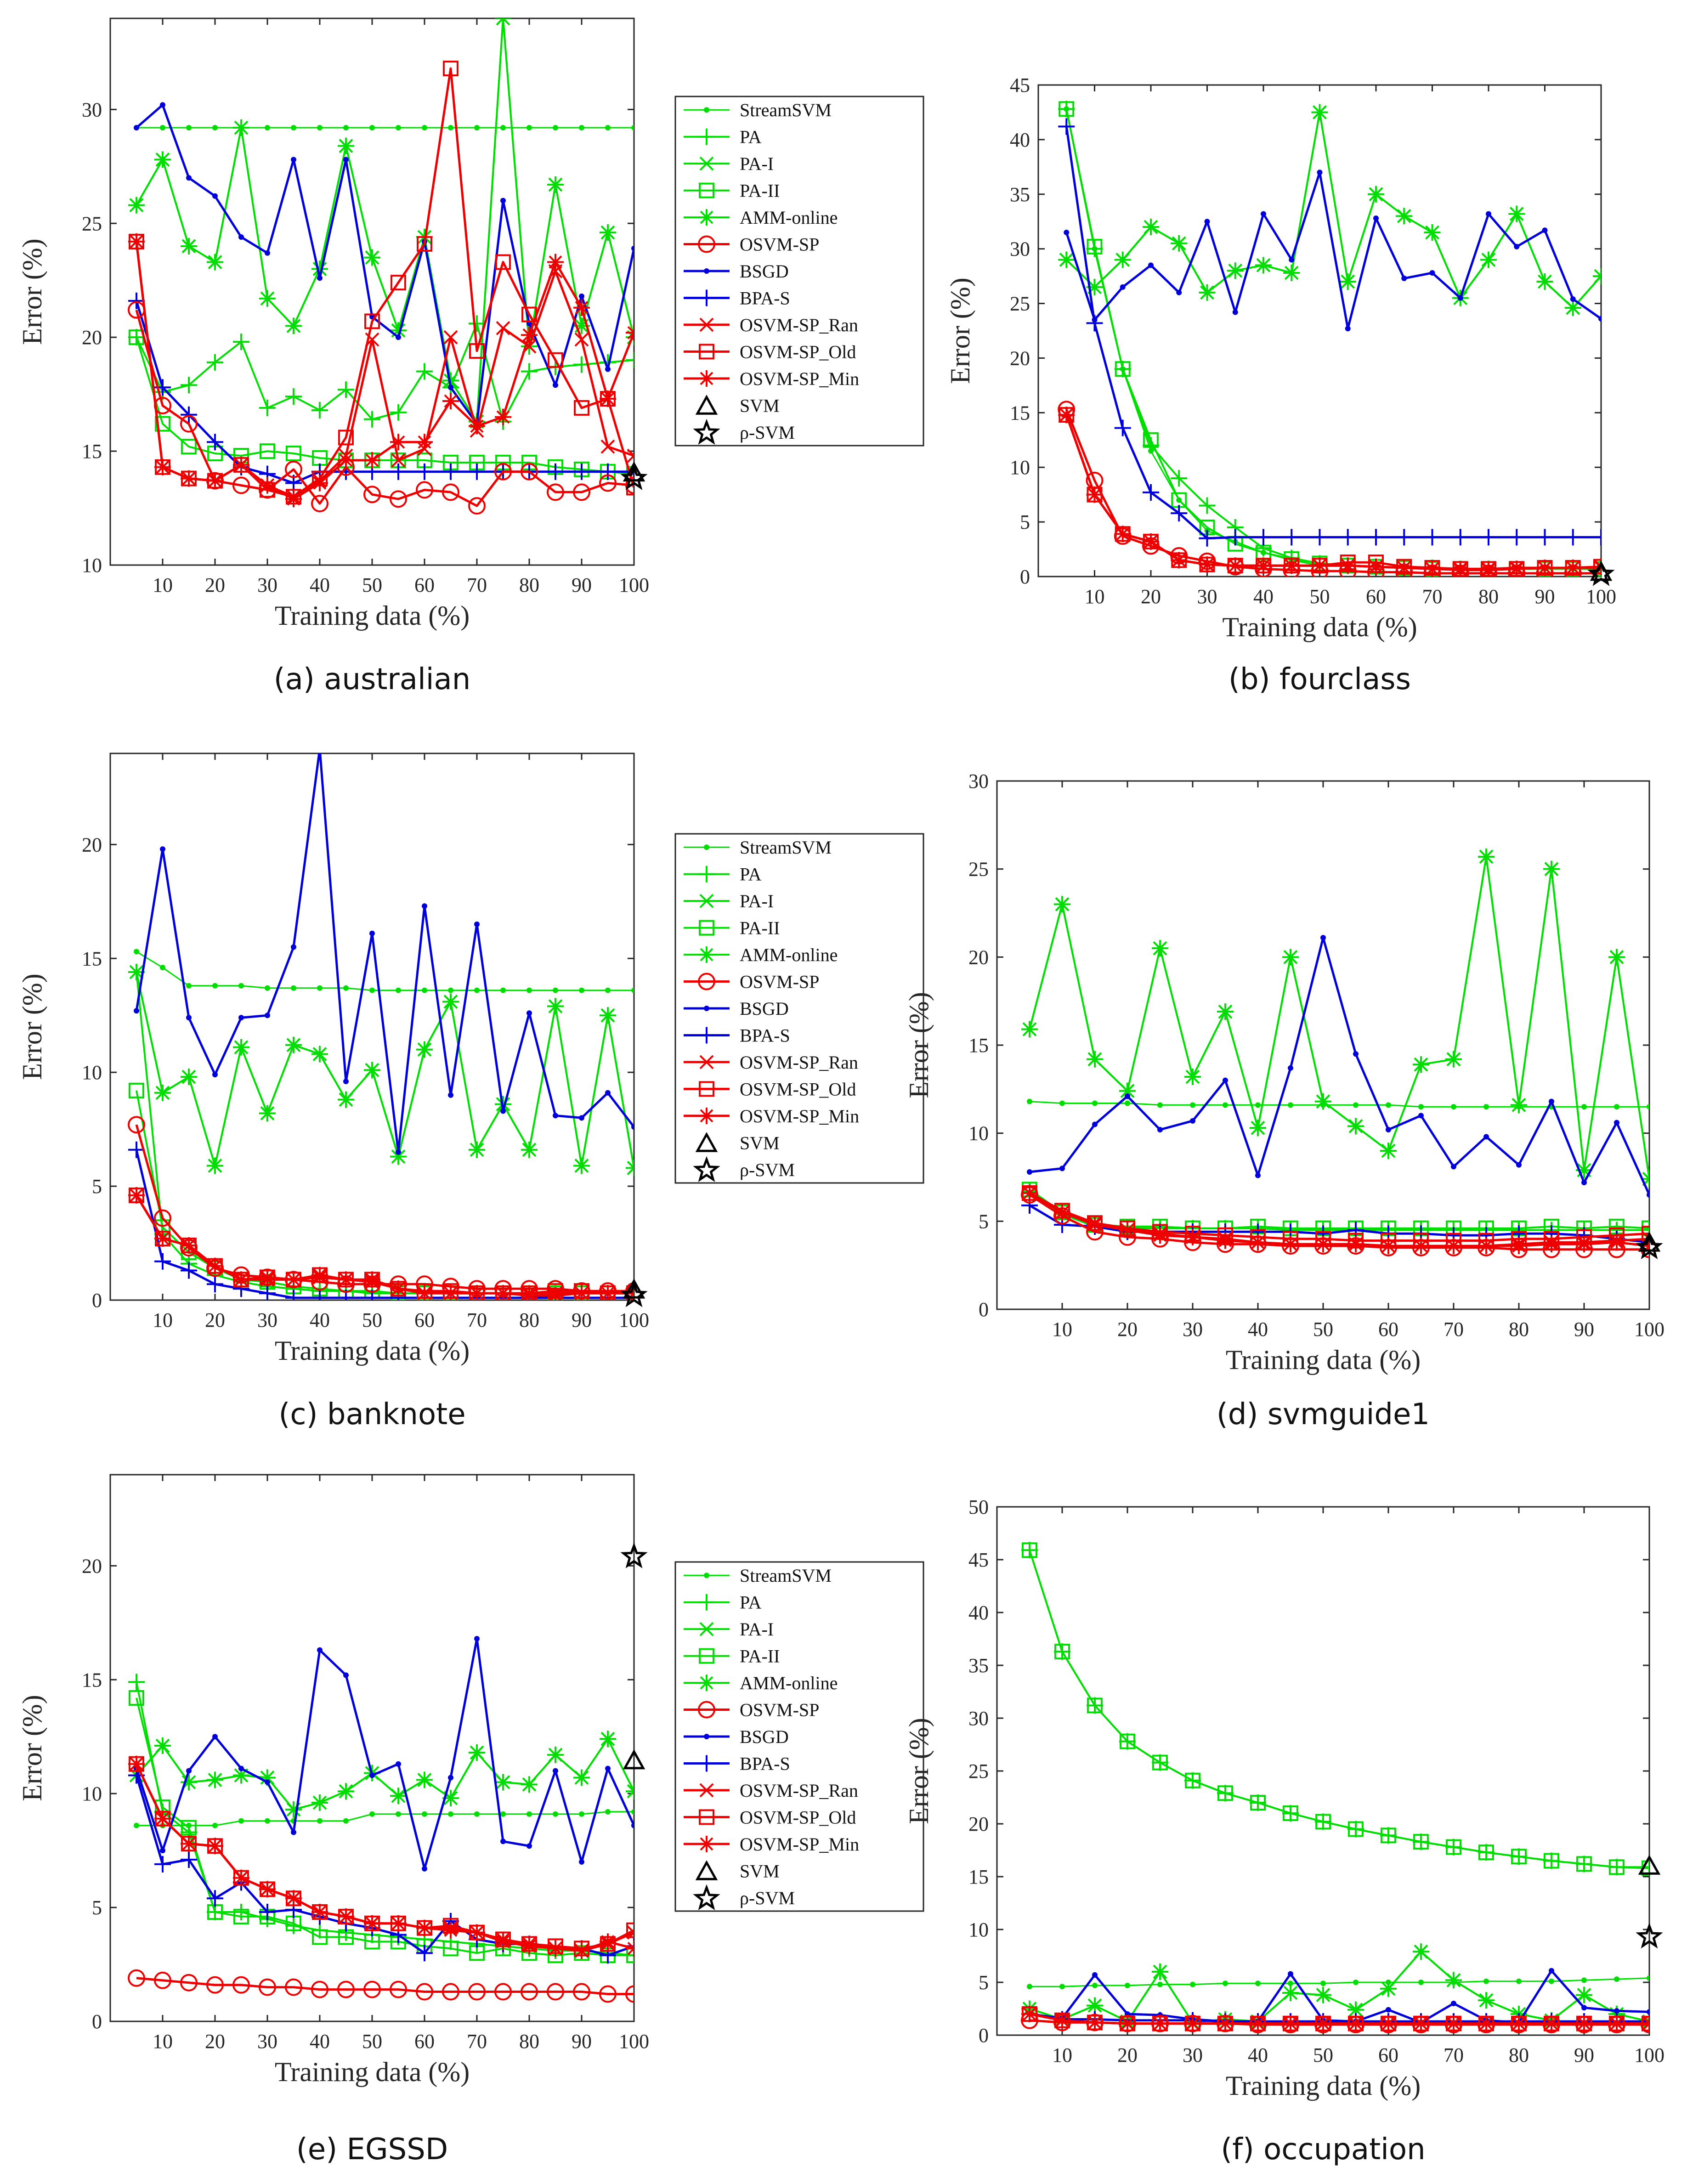 The width and height of the screenshot is (1704, 2184). I want to click on y-tick-label: 50, so click(978, 1507).